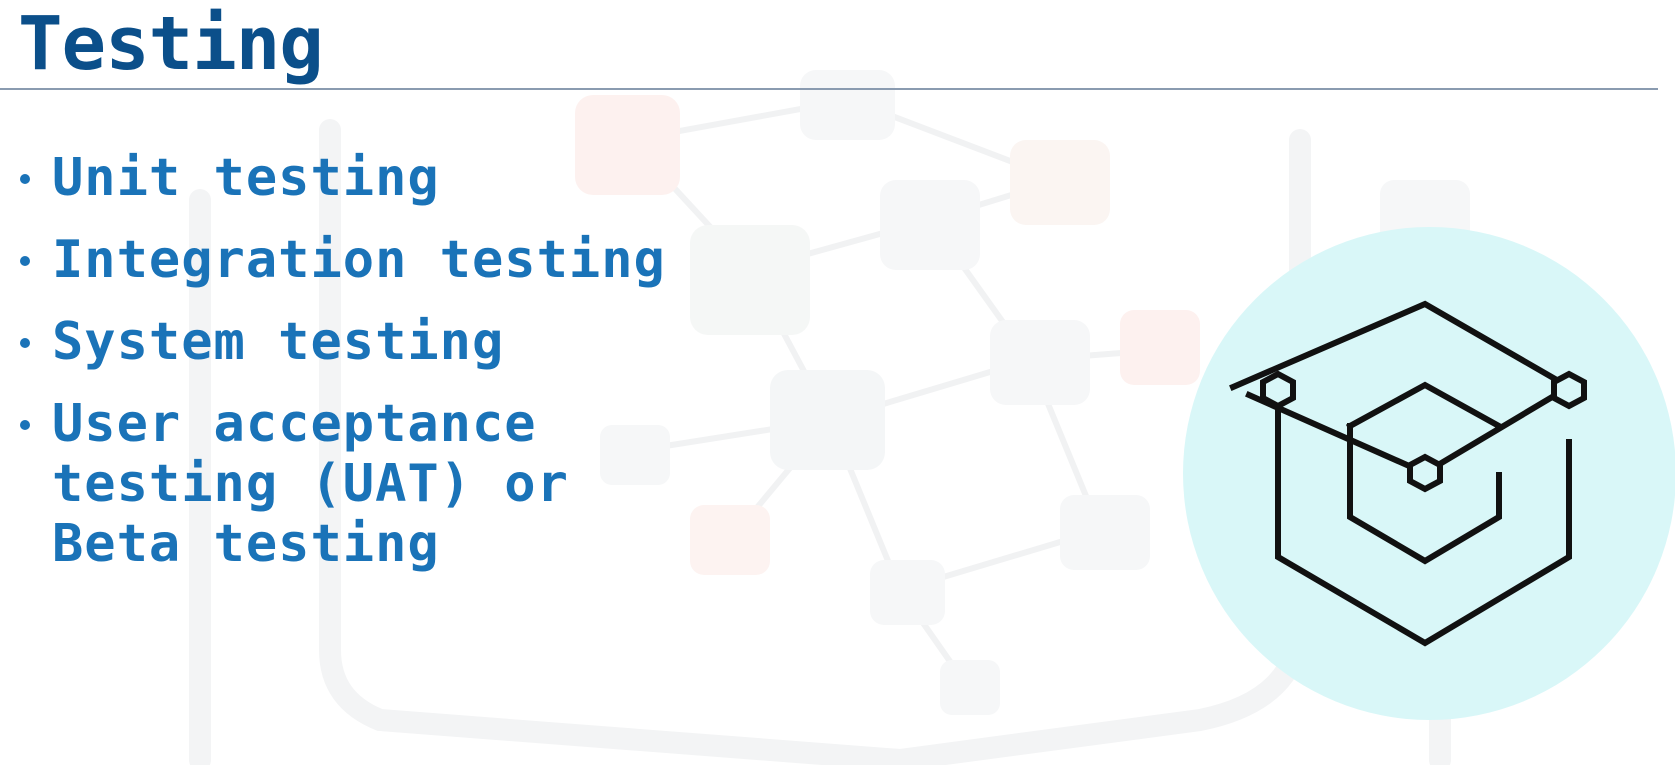 The image size is (1675, 765). I want to click on bullet-item: System testing, so click(394, 342).